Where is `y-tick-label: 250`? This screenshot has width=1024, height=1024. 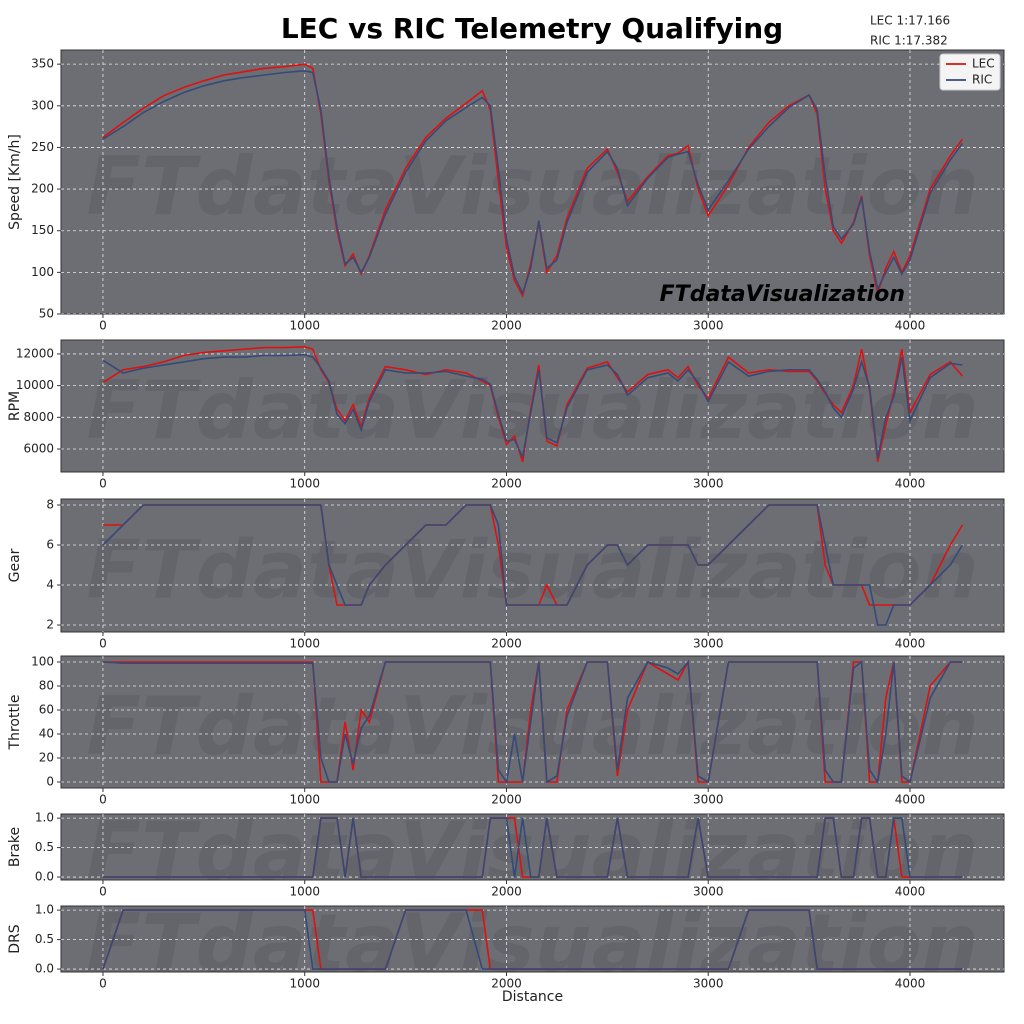
y-tick-label: 250 is located at coordinates (42, 147).